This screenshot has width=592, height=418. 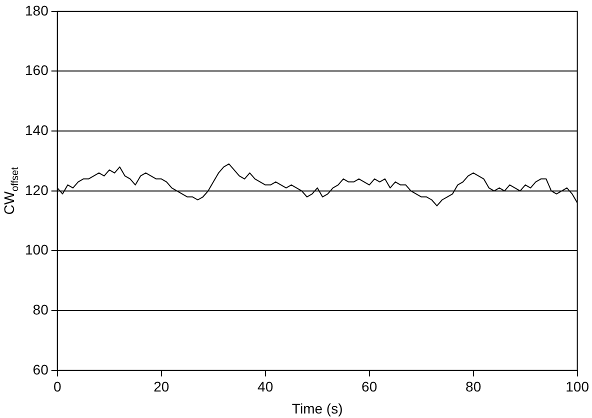 I want to click on x-tick-label: 40, so click(x=266, y=386).